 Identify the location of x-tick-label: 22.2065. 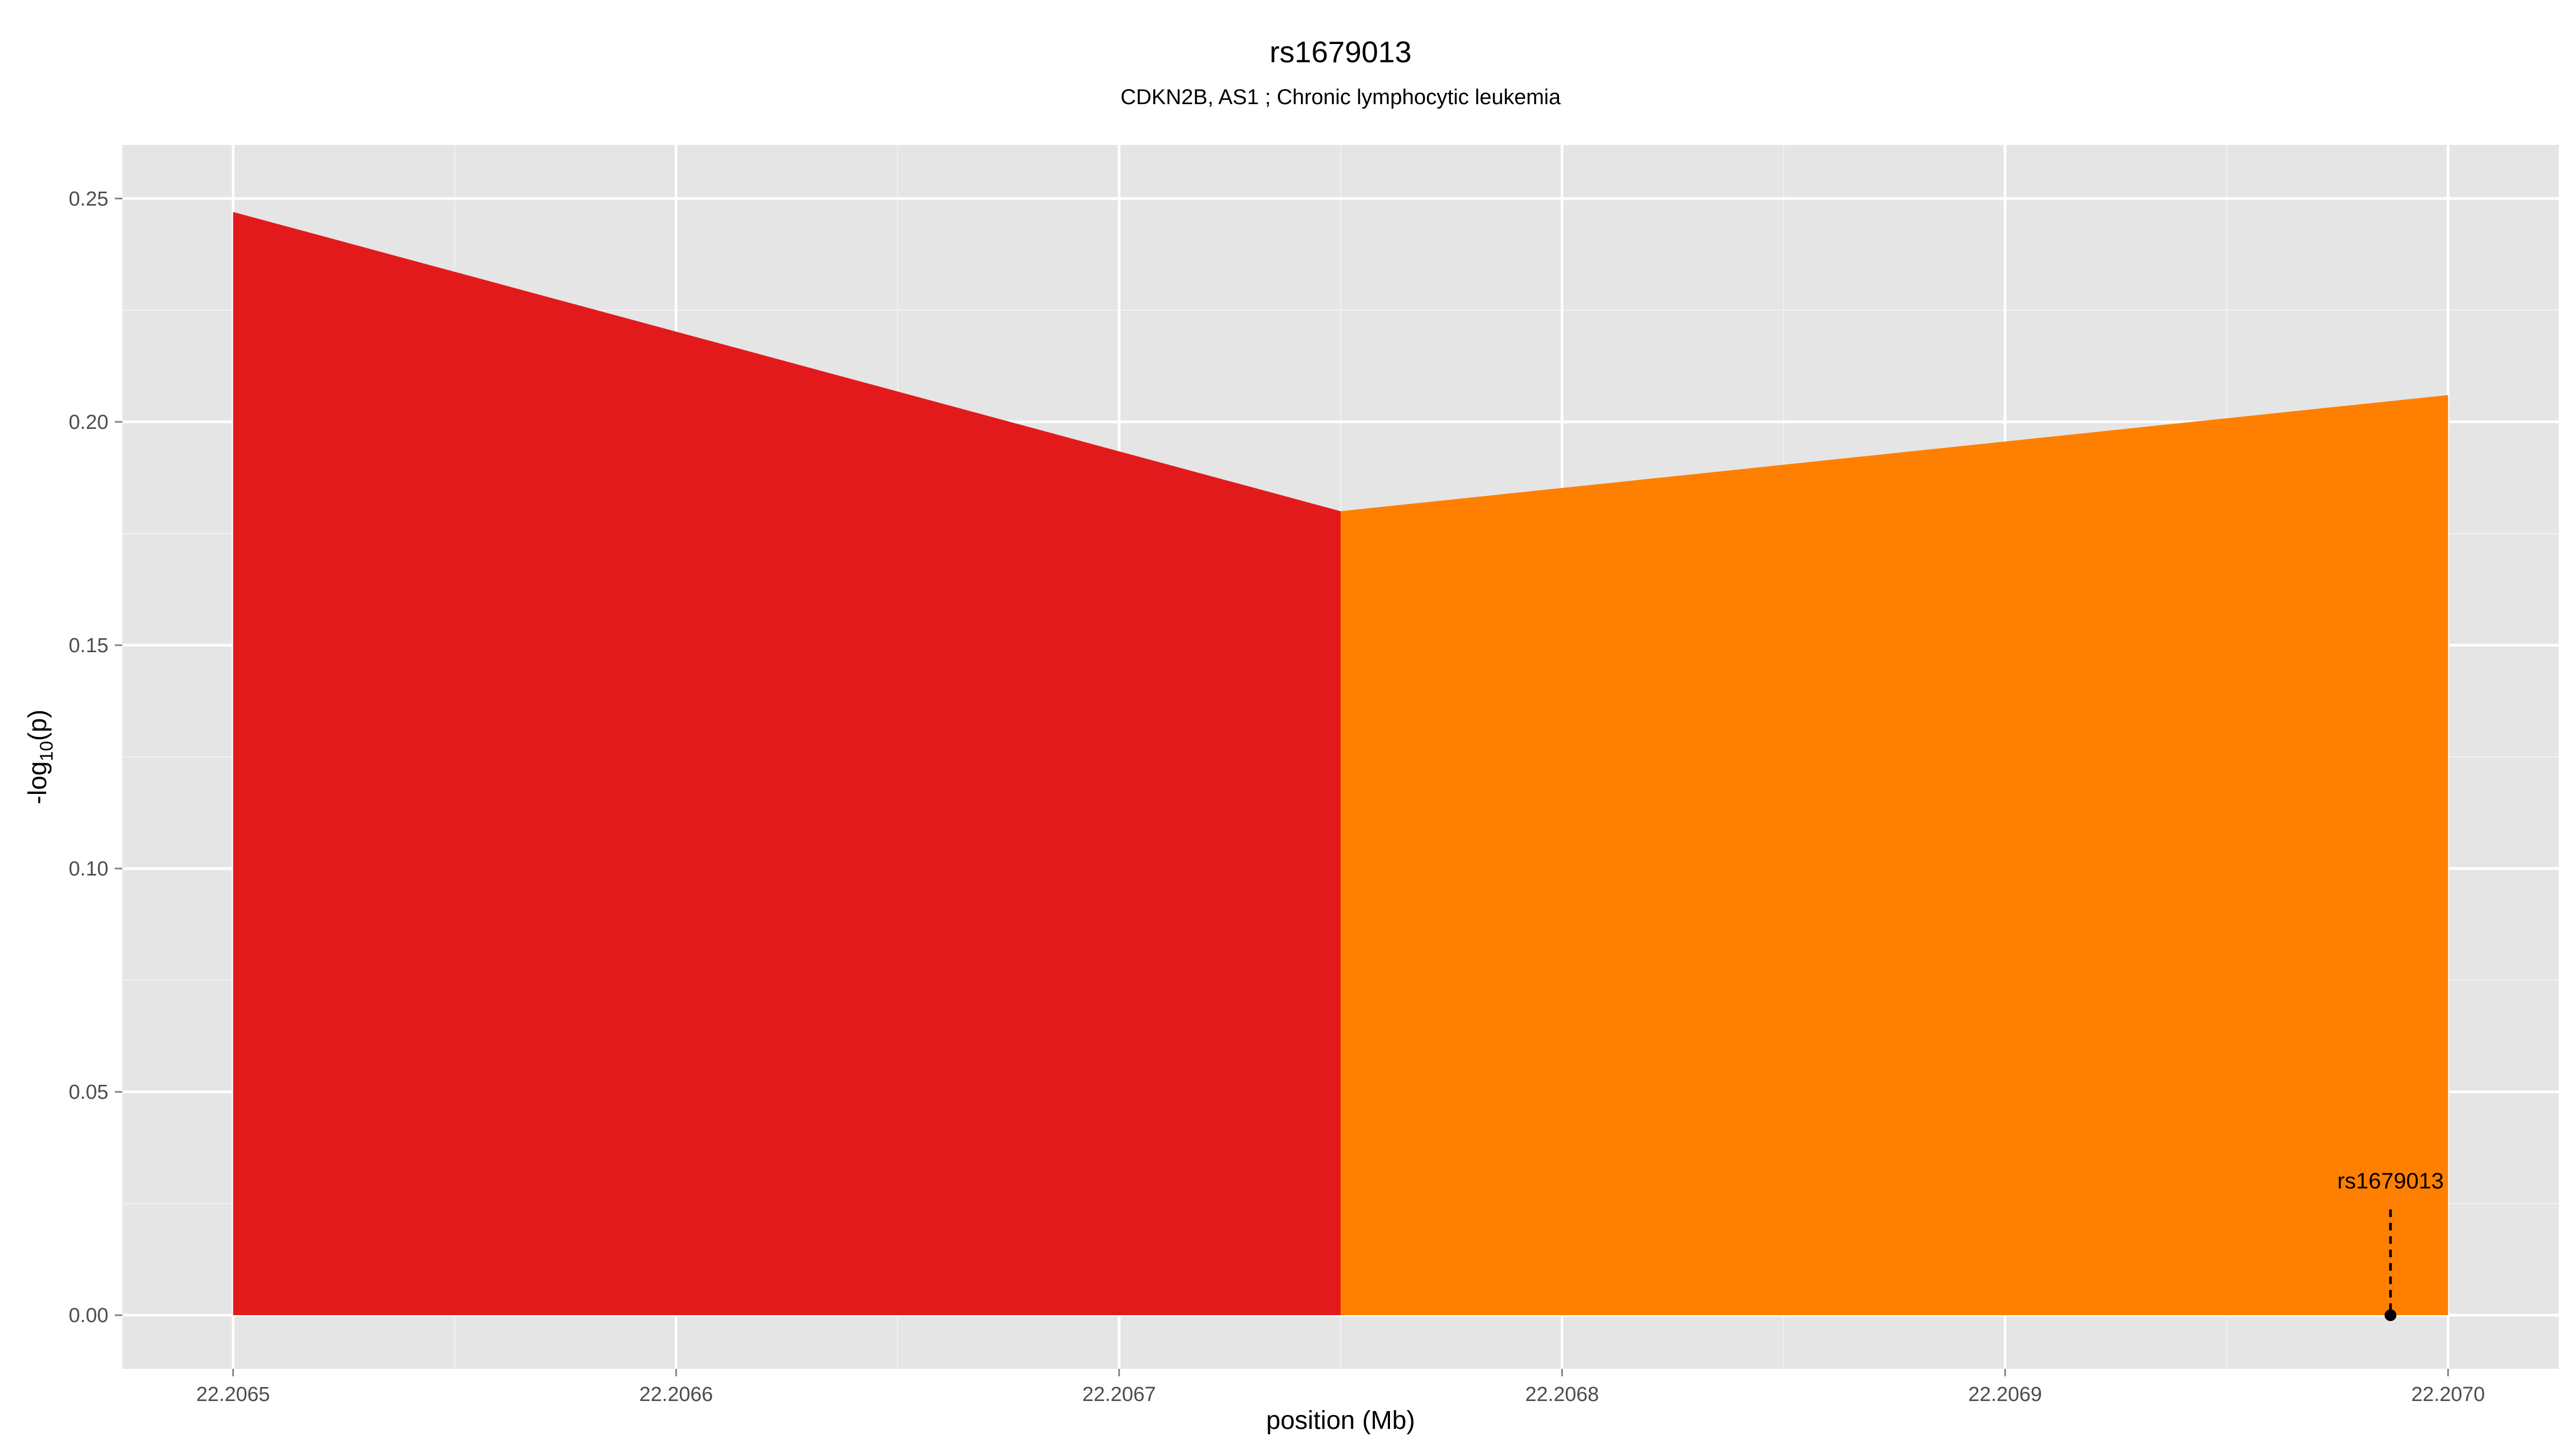
(233, 1394).